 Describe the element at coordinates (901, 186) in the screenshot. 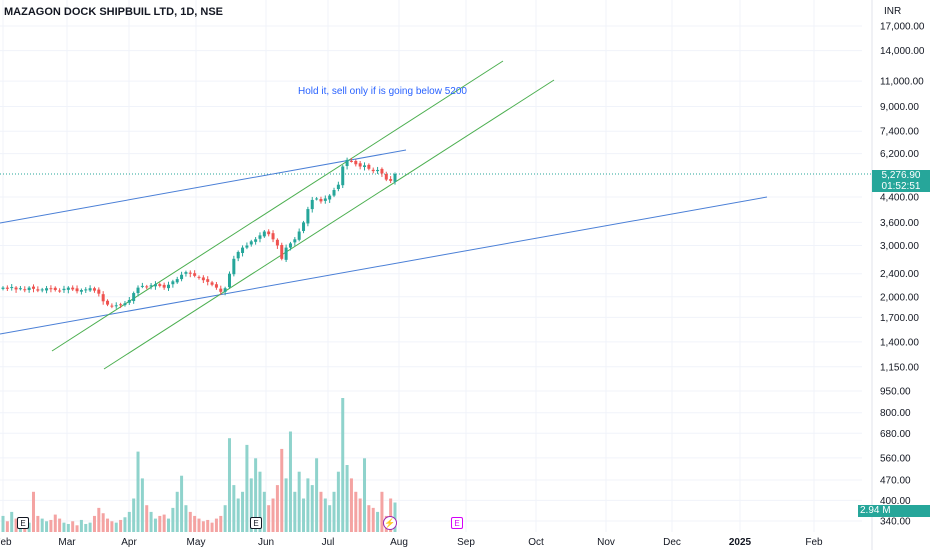

I see `countdown-badge: 01:52:51` at that location.